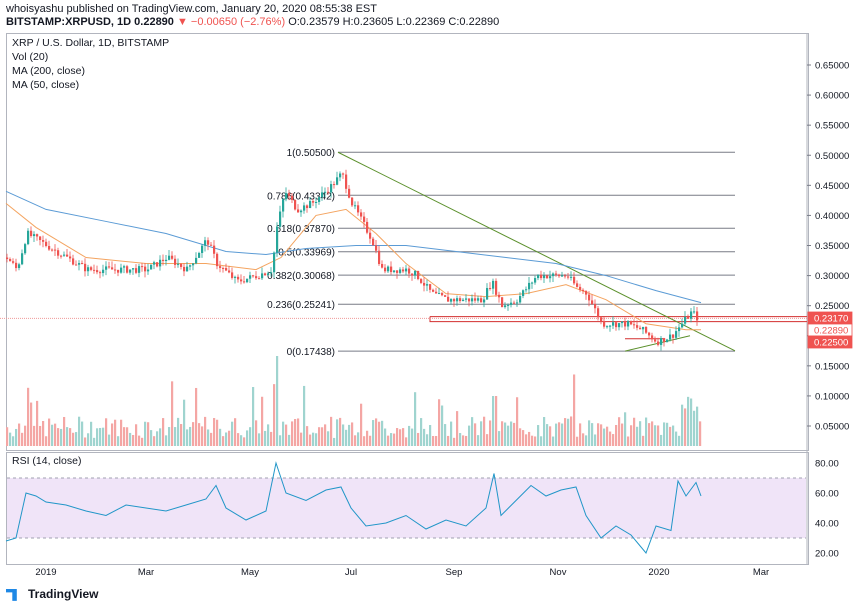  Describe the element at coordinates (827, 464) in the screenshot. I see `rsi-tick-label: 80.00` at that location.